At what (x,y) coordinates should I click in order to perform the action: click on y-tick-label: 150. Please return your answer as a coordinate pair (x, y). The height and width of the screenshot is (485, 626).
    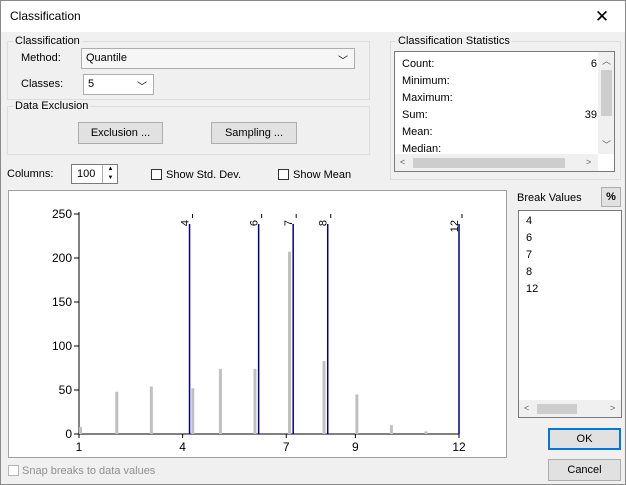
    Looking at the image, I should click on (62, 302).